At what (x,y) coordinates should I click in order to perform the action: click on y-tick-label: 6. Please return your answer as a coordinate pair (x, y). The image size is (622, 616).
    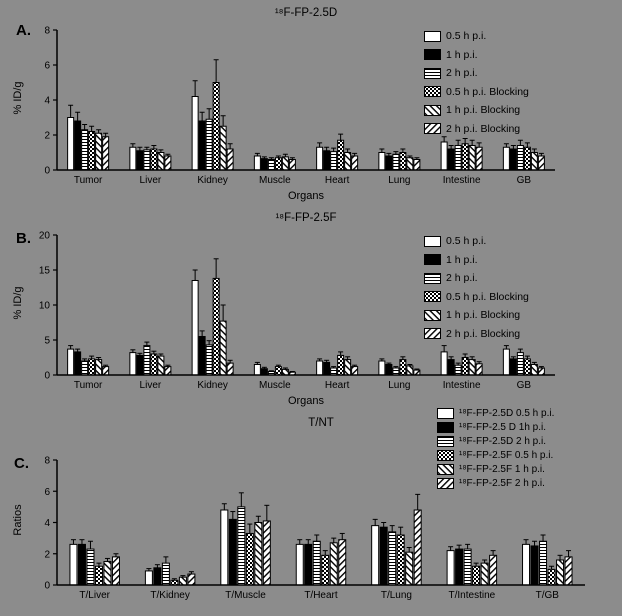
    Looking at the image, I should click on (47, 492).